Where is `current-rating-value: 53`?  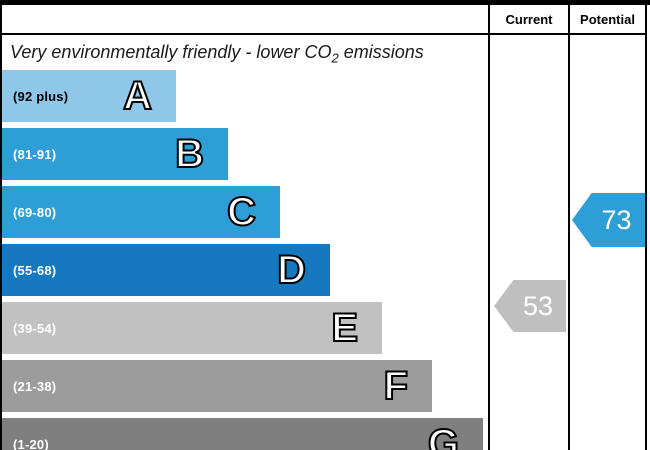
current-rating-value: 53 is located at coordinates (538, 305).